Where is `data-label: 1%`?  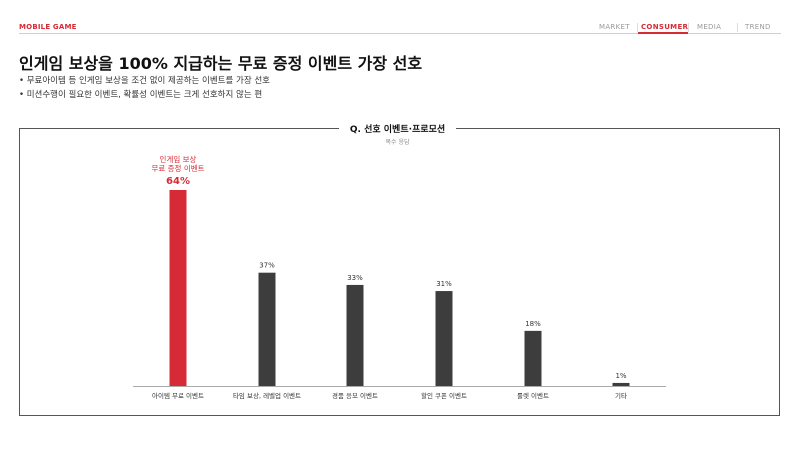
data-label: 1% is located at coordinates (620, 376).